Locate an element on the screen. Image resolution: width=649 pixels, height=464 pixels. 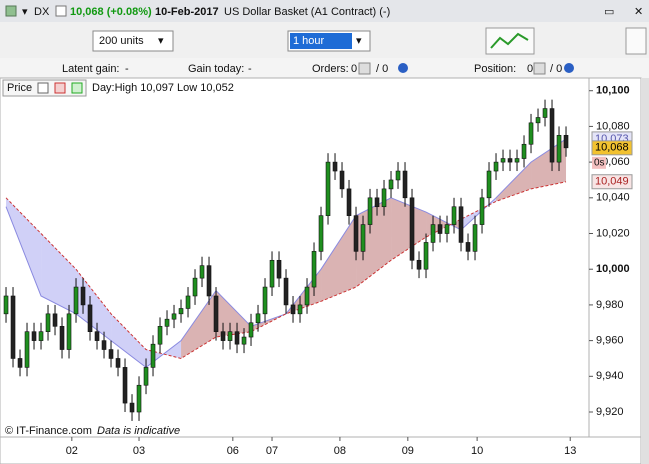
checkbox is located at coordinates (61, 11).